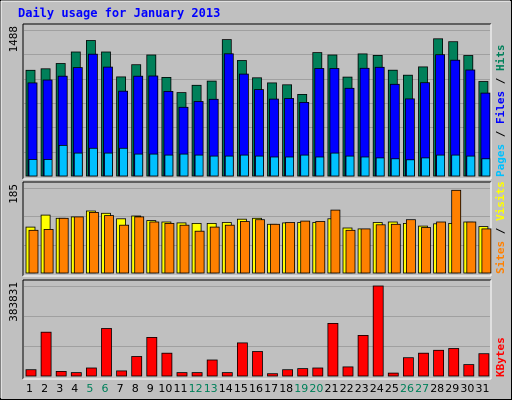  What do you see at coordinates (105, 388) in the screenshot?
I see `x-tick-label: 6` at bounding box center [105, 388].